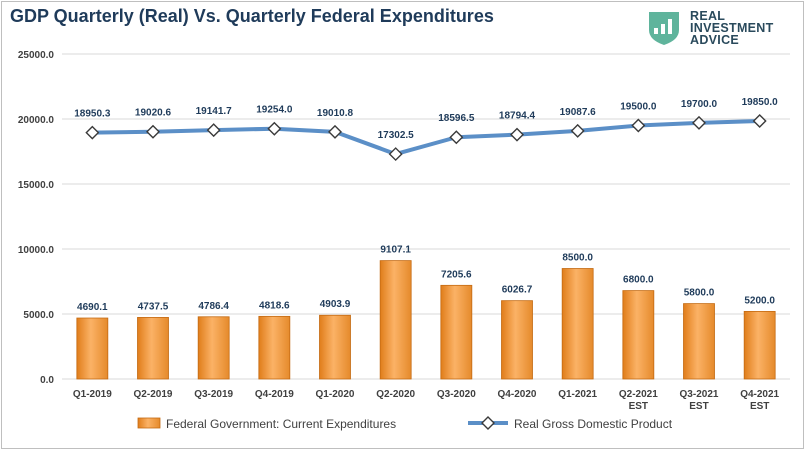 The image size is (807, 452). What do you see at coordinates (396, 135) in the screenshot?
I see `line-data-label: 17302.5` at bounding box center [396, 135].